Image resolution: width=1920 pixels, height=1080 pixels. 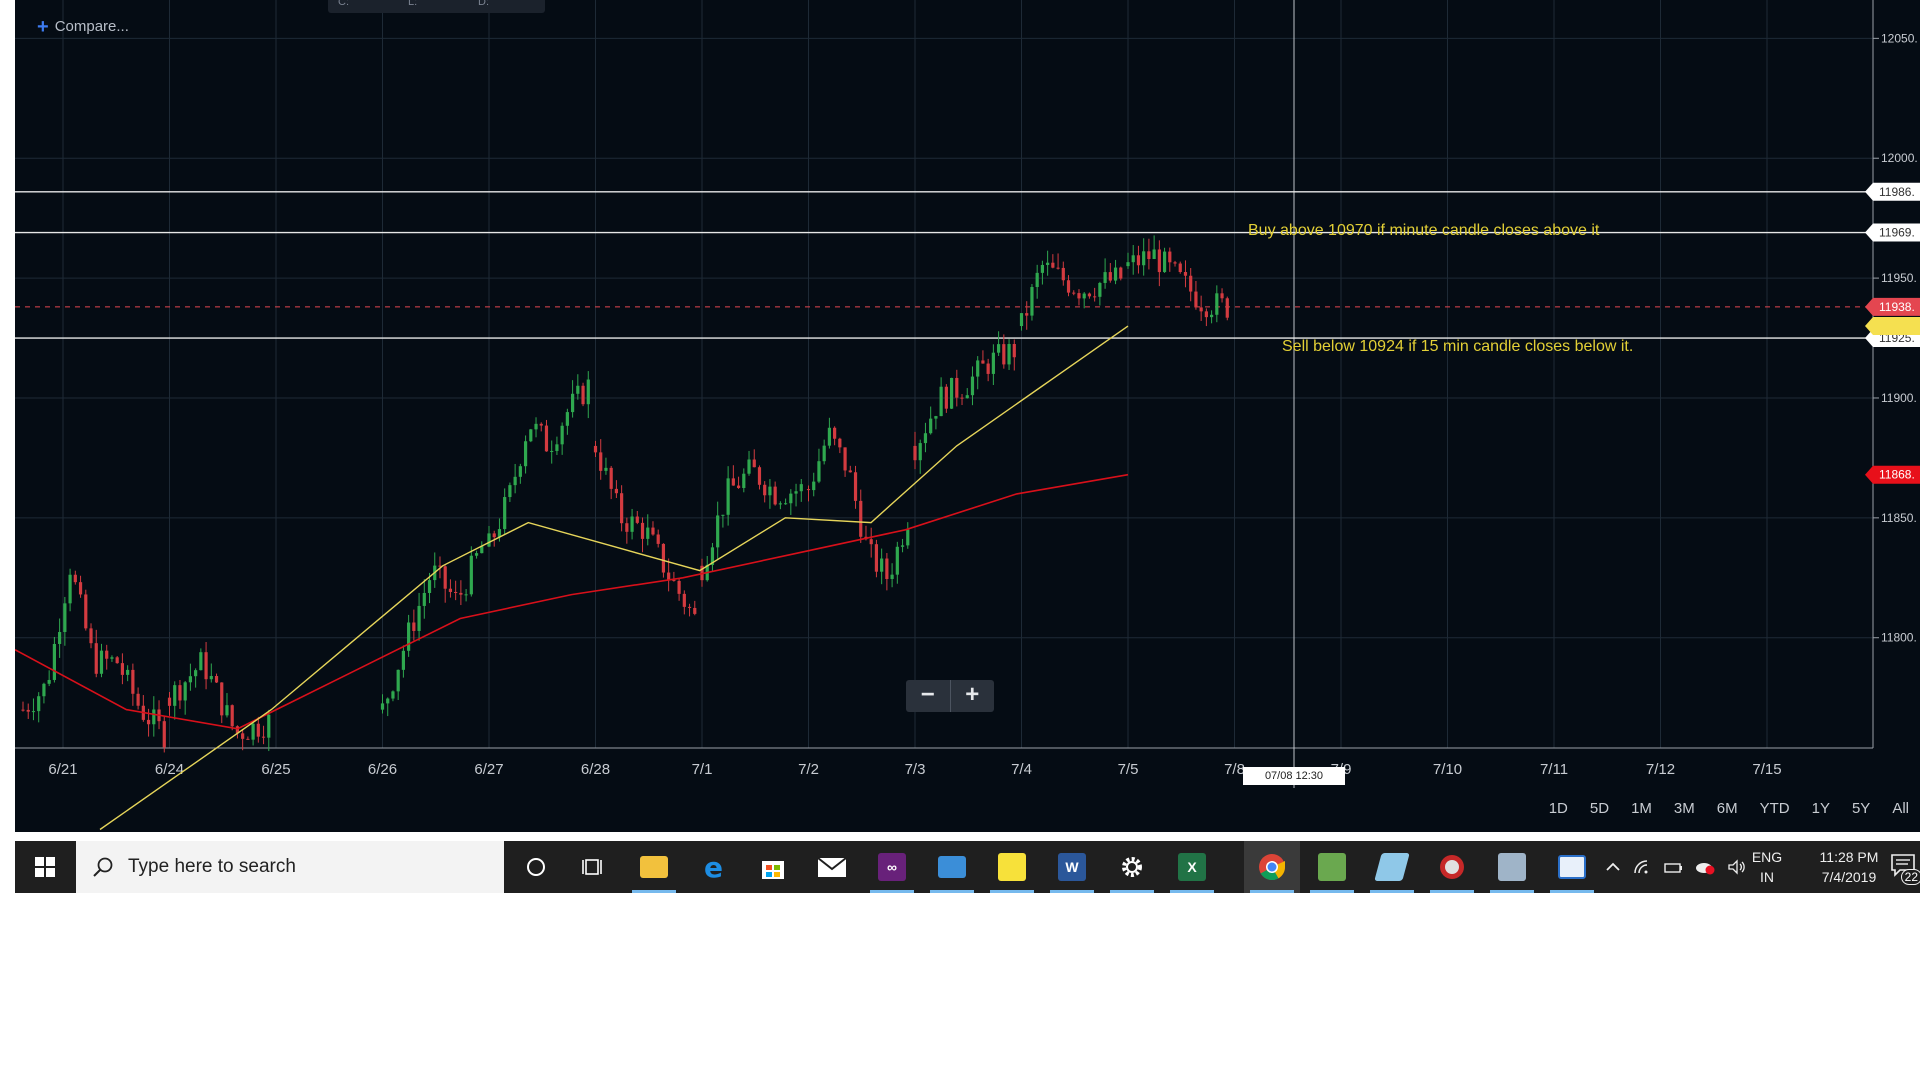 I want to click on taskbar-search-box: Type here to search, so click(x=290, y=867).